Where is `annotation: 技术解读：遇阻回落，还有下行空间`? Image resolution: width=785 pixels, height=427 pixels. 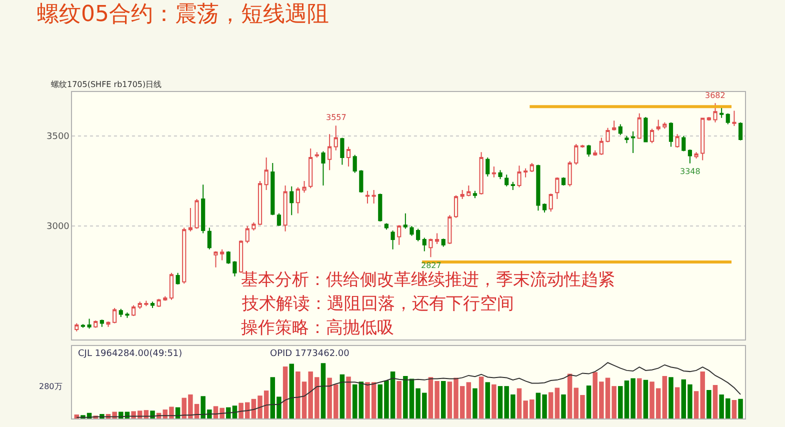 annotation: 技术解读：遇阻回落，还有下行空间 is located at coordinates (377, 304).